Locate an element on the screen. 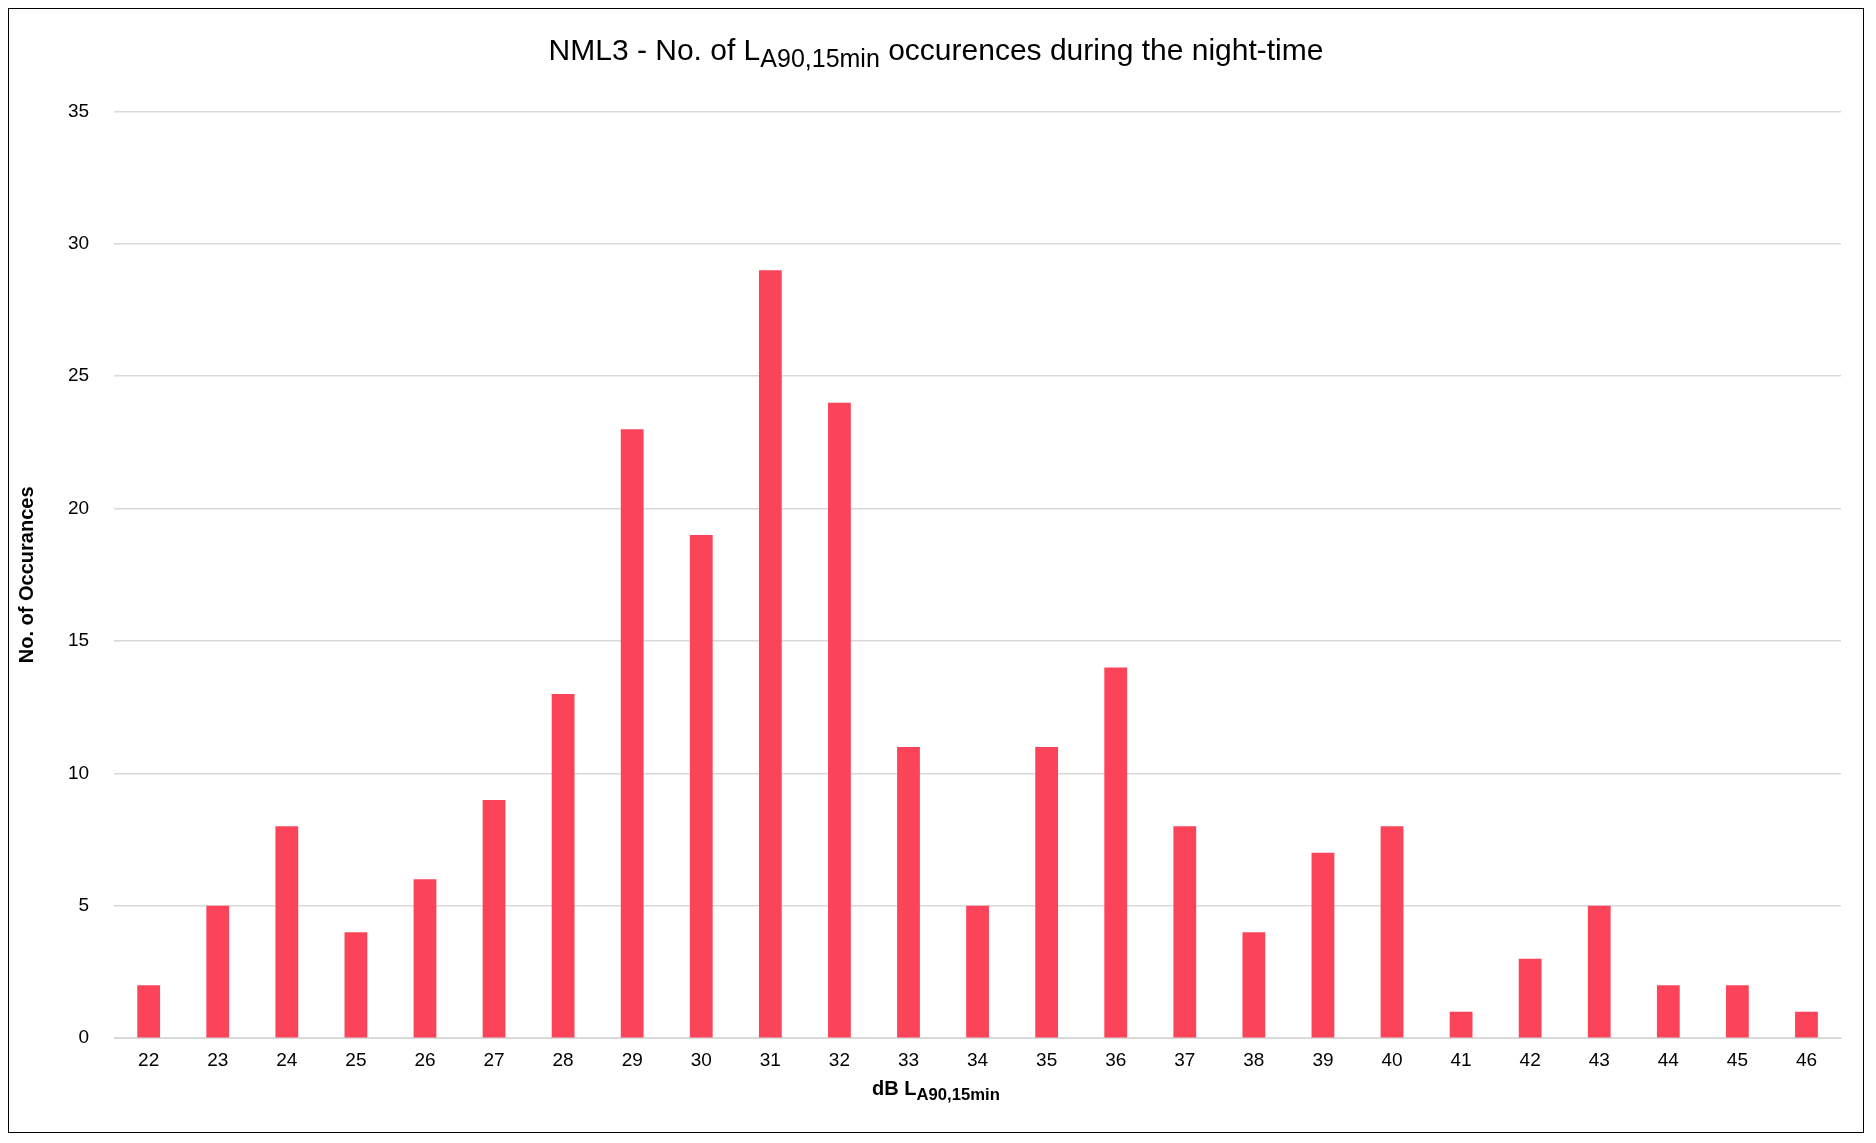 The width and height of the screenshot is (1876, 1143). x-tick-label: 44 is located at coordinates (1668, 1059).